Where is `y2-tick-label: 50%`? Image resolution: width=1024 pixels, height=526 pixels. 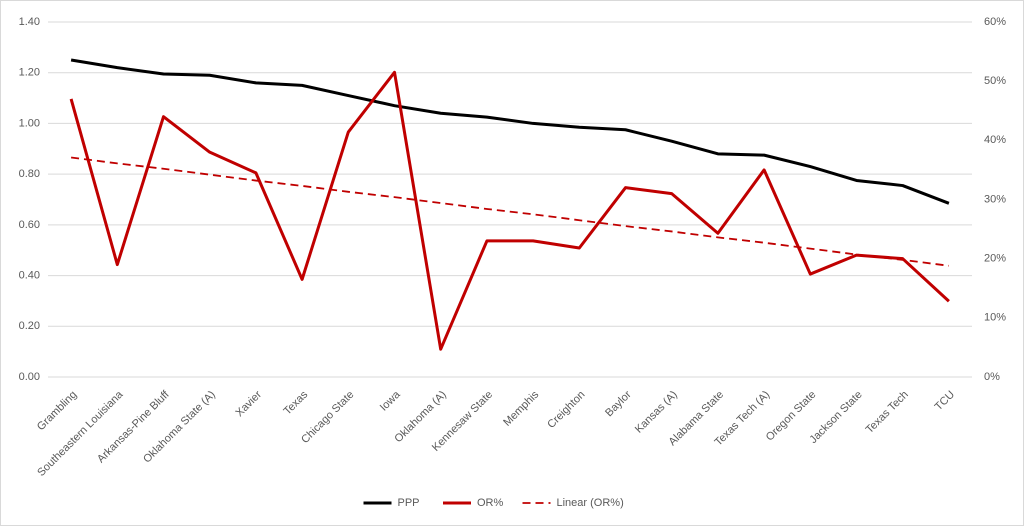
y2-tick-label: 50% is located at coordinates (995, 81).